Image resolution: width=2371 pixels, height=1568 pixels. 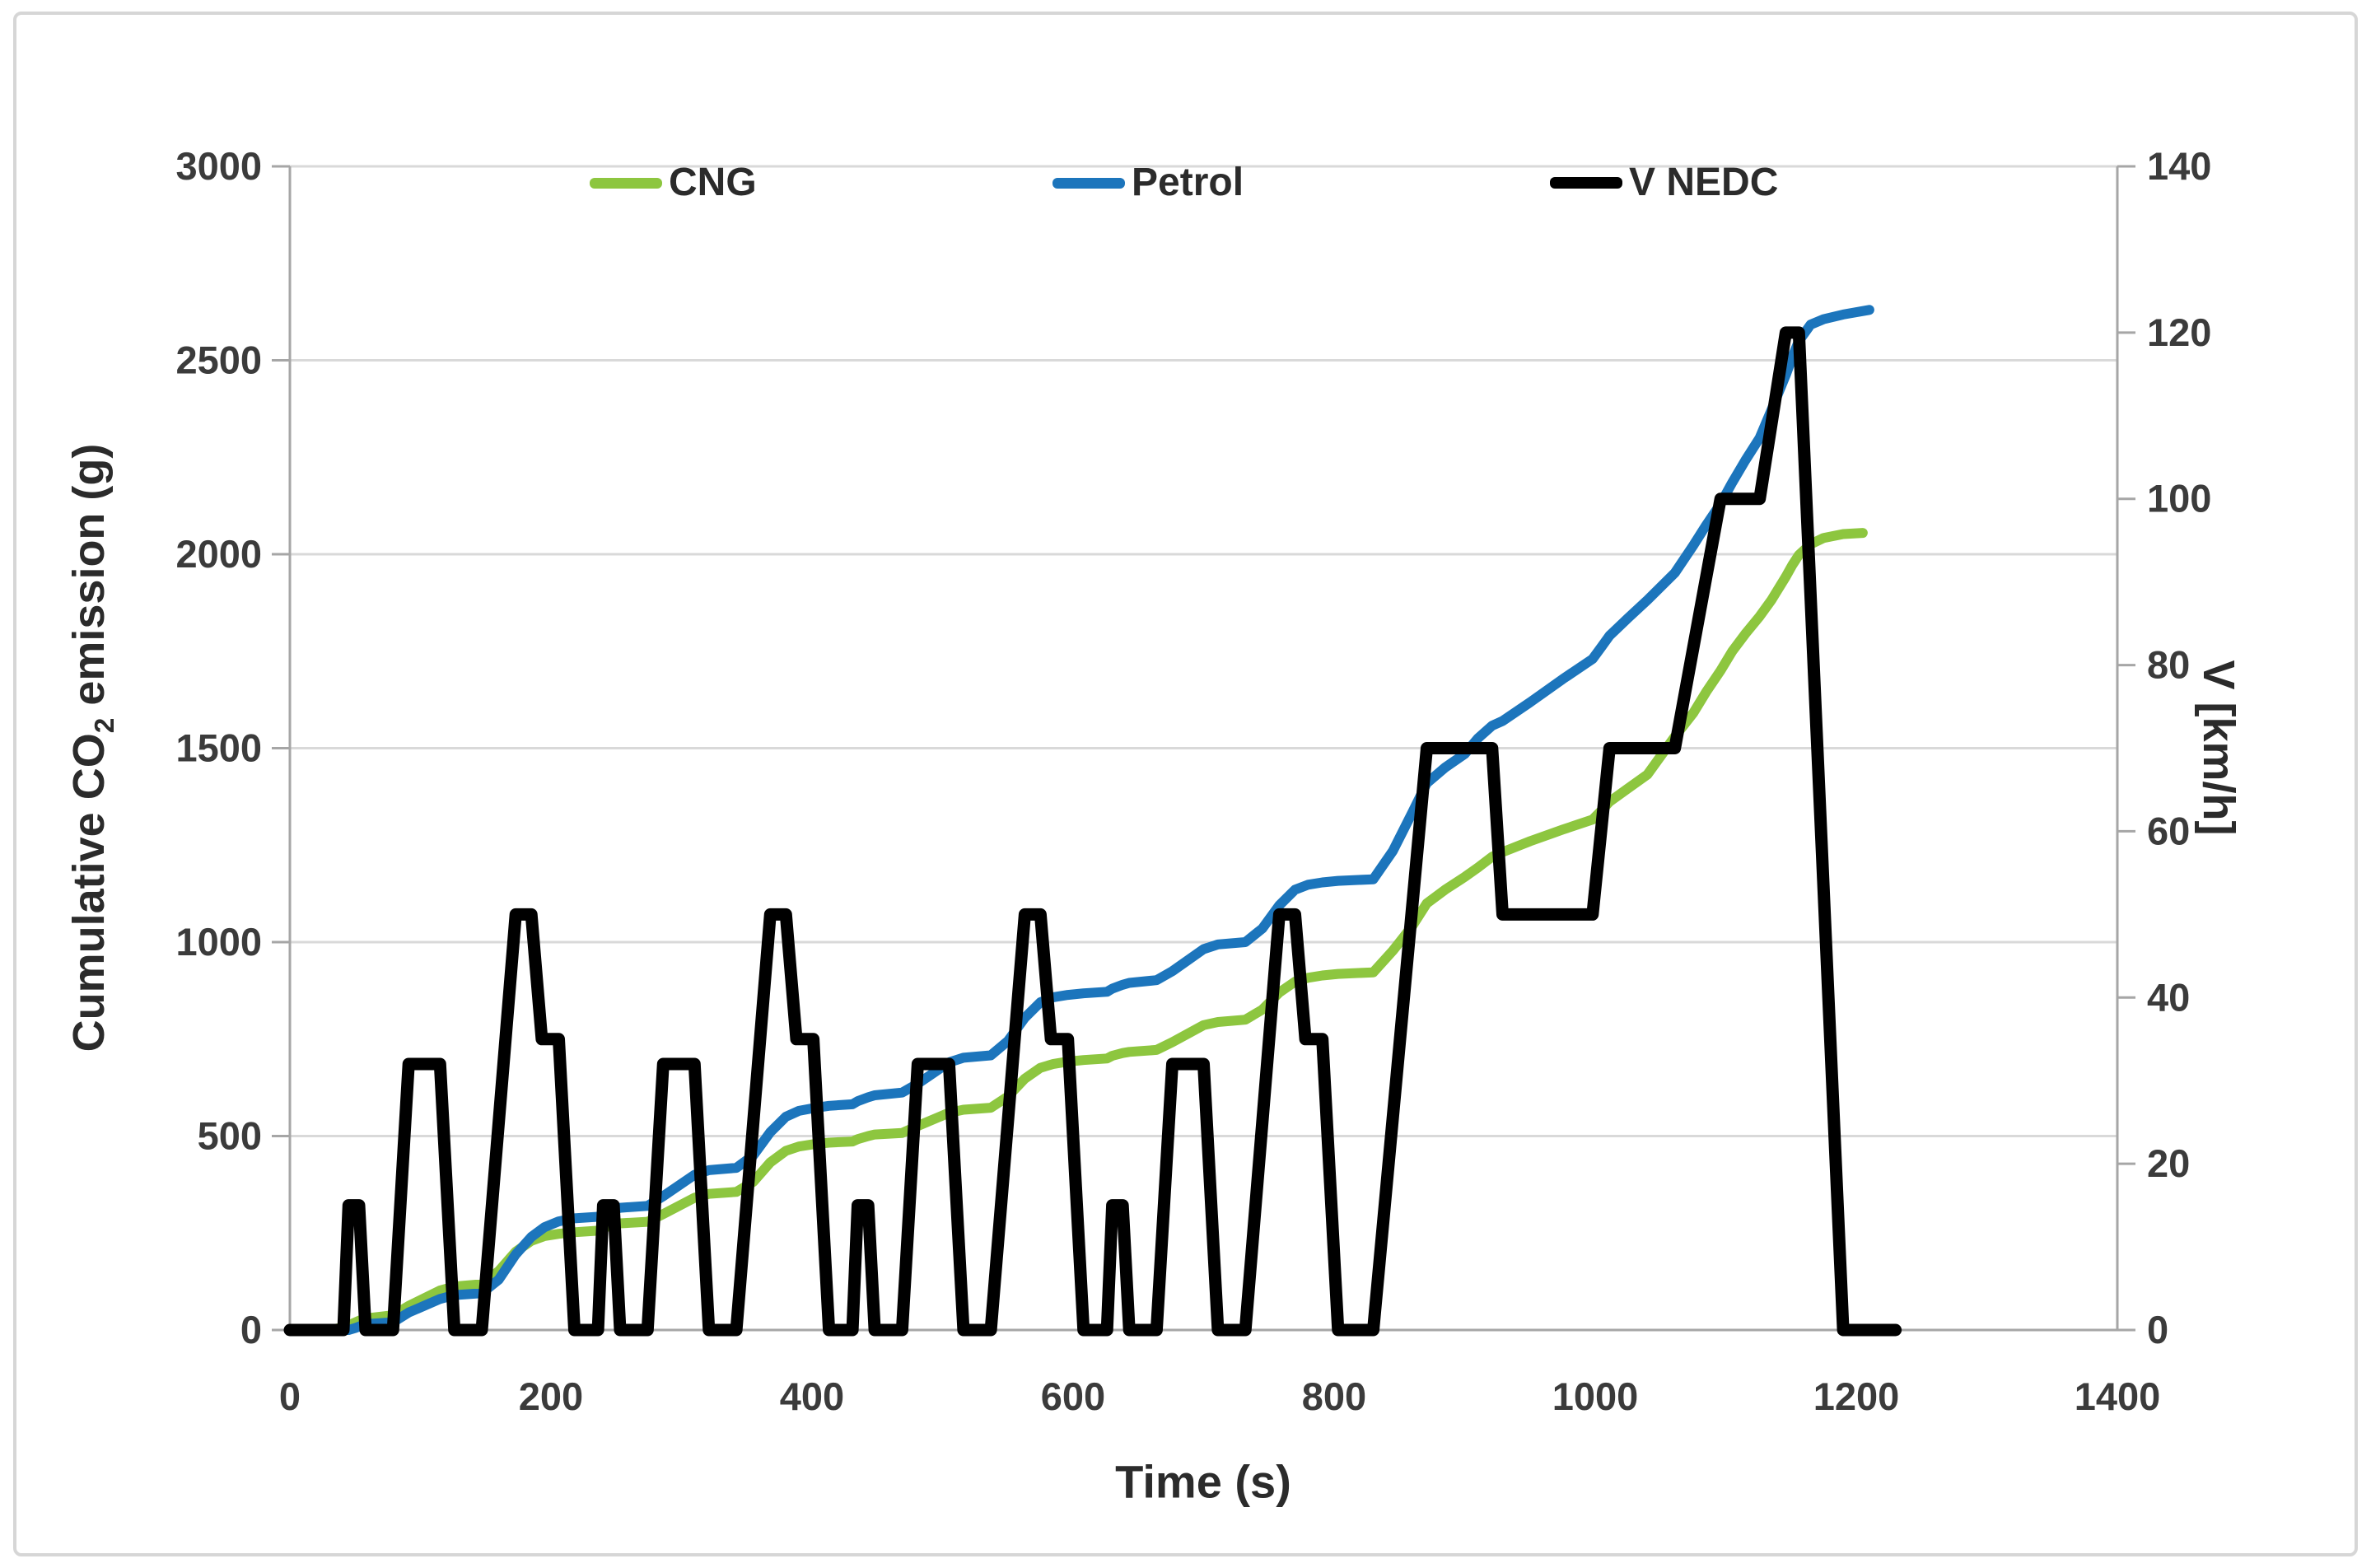 What do you see at coordinates (1073, 1396) in the screenshot?
I see `x-tick-label: 600` at bounding box center [1073, 1396].